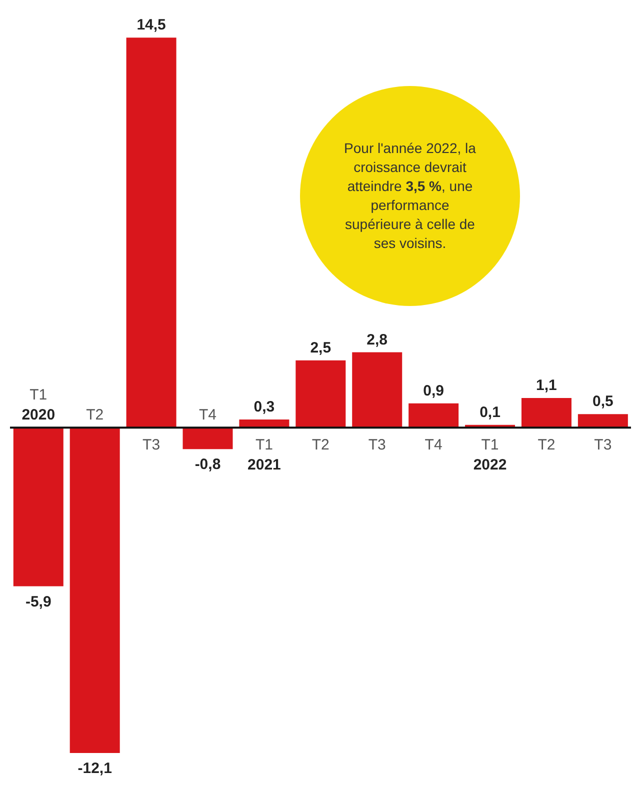 The image size is (633, 790). Describe the element at coordinates (95, 769) in the screenshot. I see `data-label: -12,1` at that location.